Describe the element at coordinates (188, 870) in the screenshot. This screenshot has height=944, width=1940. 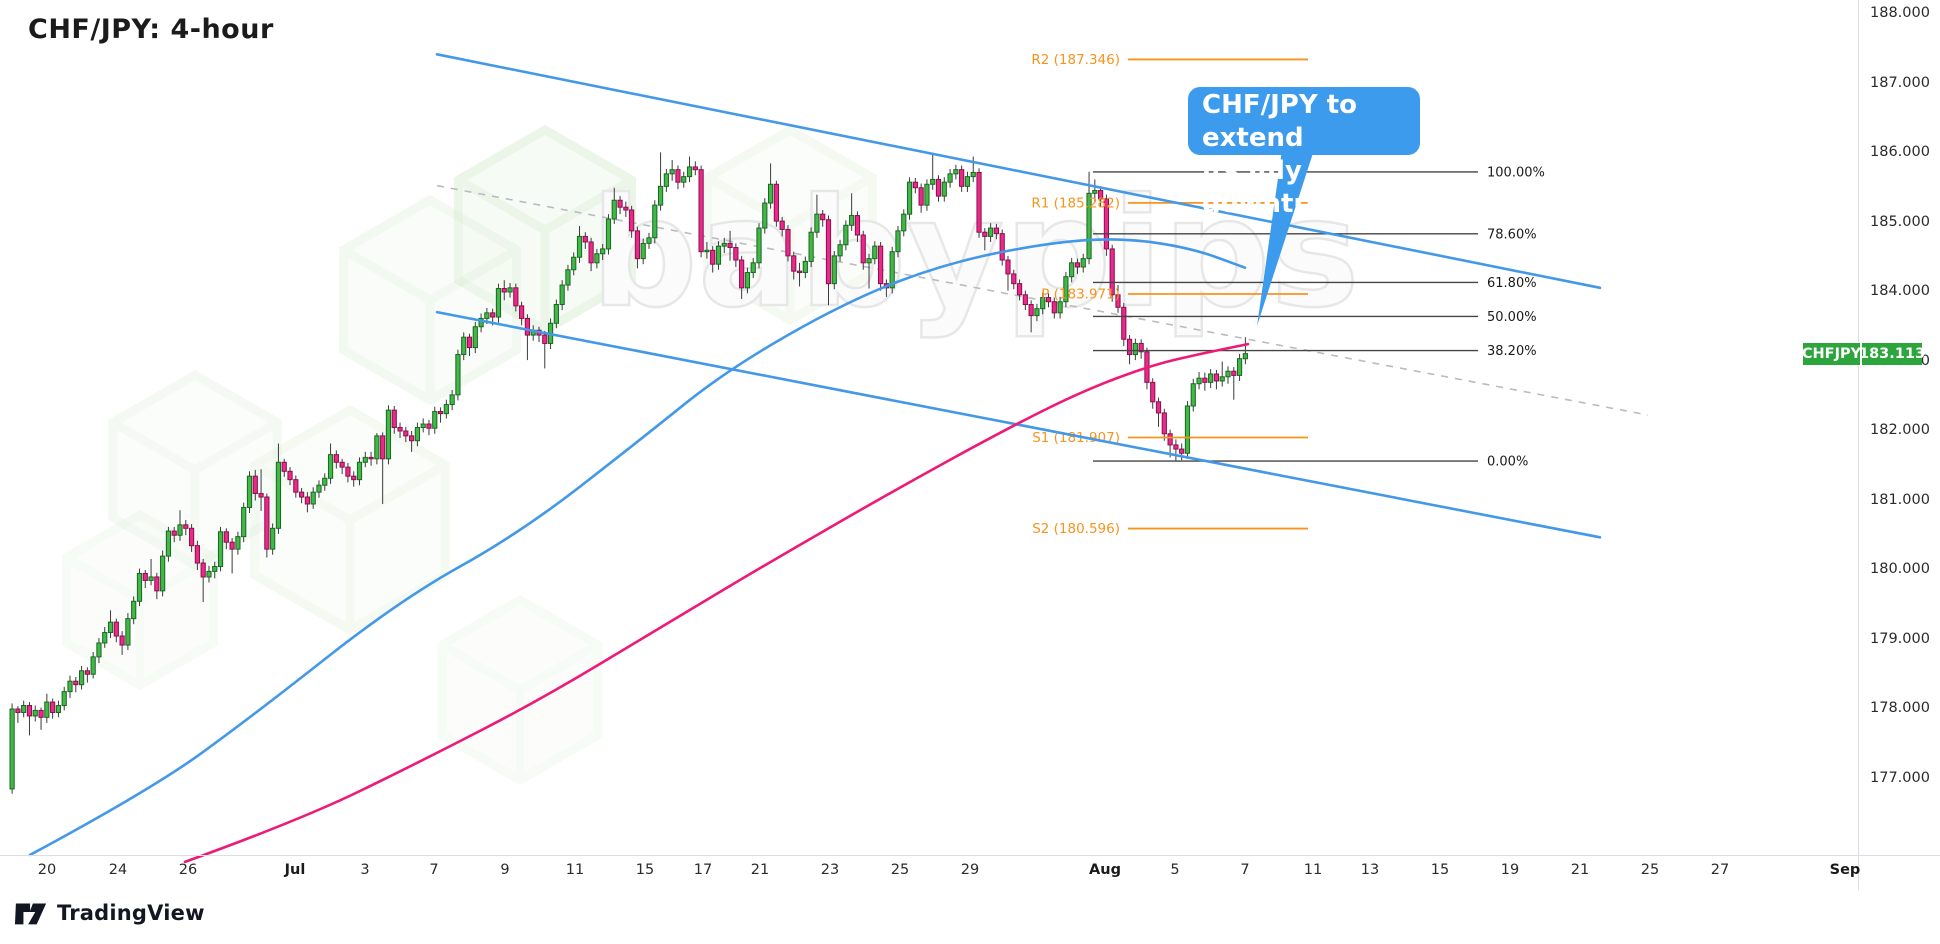
I see `time-tick-label: 26` at that location.